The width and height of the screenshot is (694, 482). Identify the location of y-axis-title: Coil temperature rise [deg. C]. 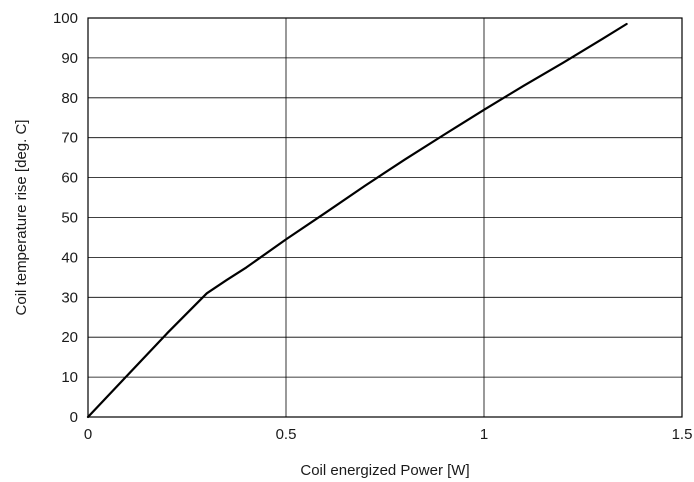
(21, 218).